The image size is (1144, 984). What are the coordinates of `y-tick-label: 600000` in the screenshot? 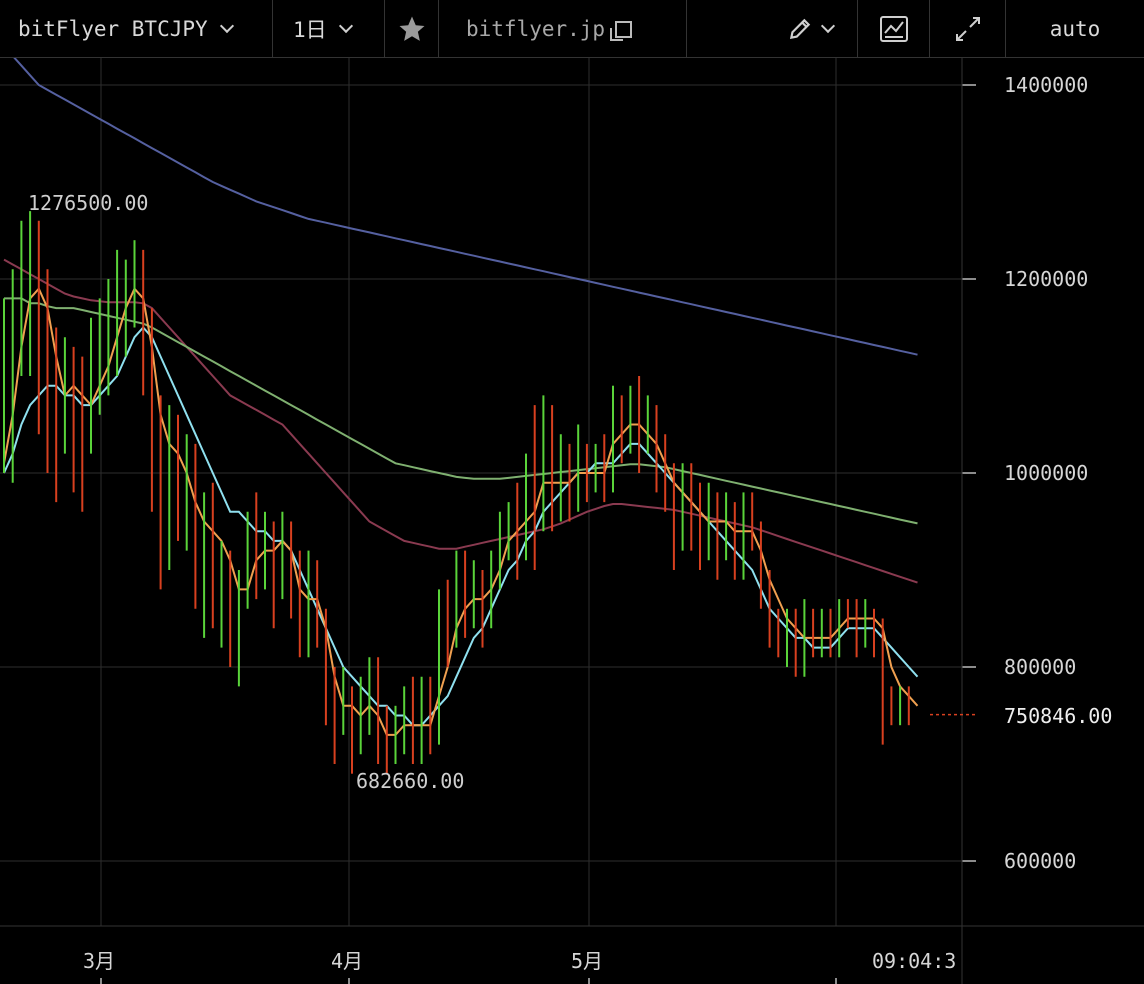 It's located at (1040, 861).